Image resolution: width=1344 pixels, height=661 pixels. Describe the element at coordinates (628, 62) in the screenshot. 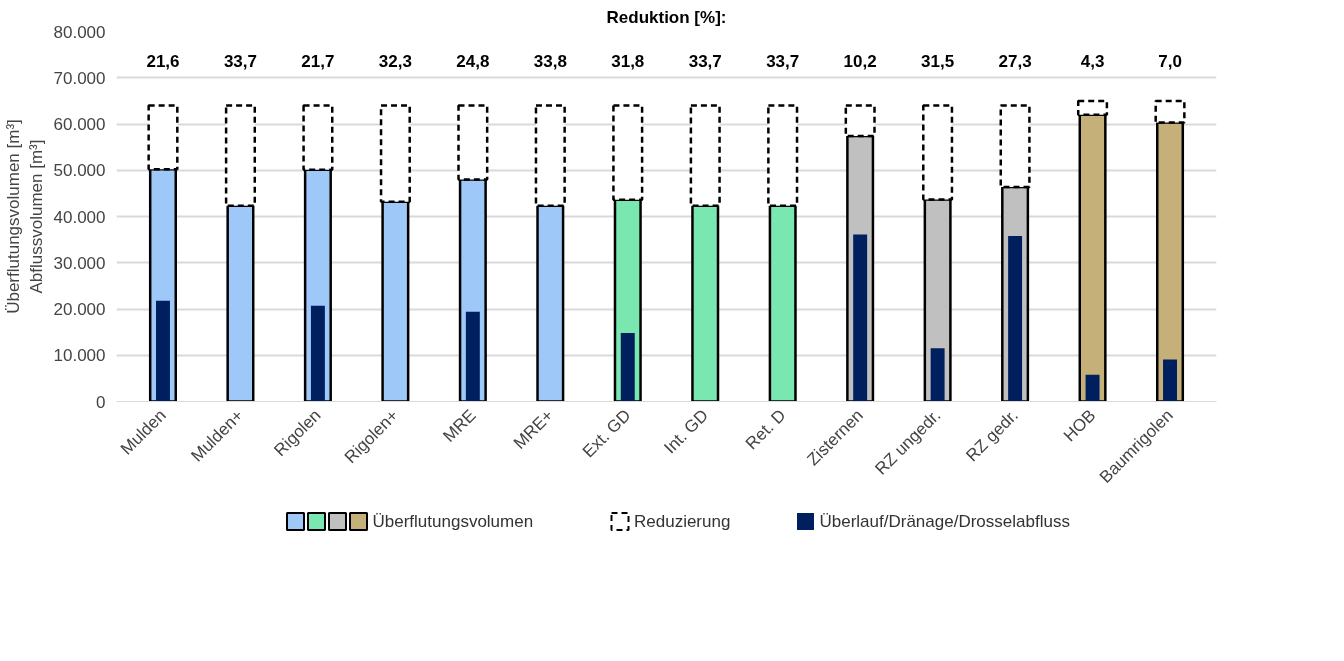

I see `annotation: 31,8` at that location.